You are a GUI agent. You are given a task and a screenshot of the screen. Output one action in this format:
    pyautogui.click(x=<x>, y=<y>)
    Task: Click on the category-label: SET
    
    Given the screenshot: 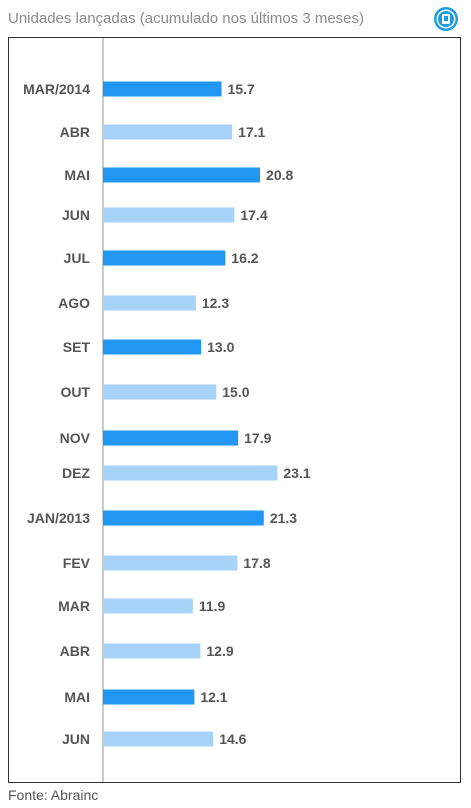 What is the action you would take?
    pyautogui.click(x=77, y=347)
    